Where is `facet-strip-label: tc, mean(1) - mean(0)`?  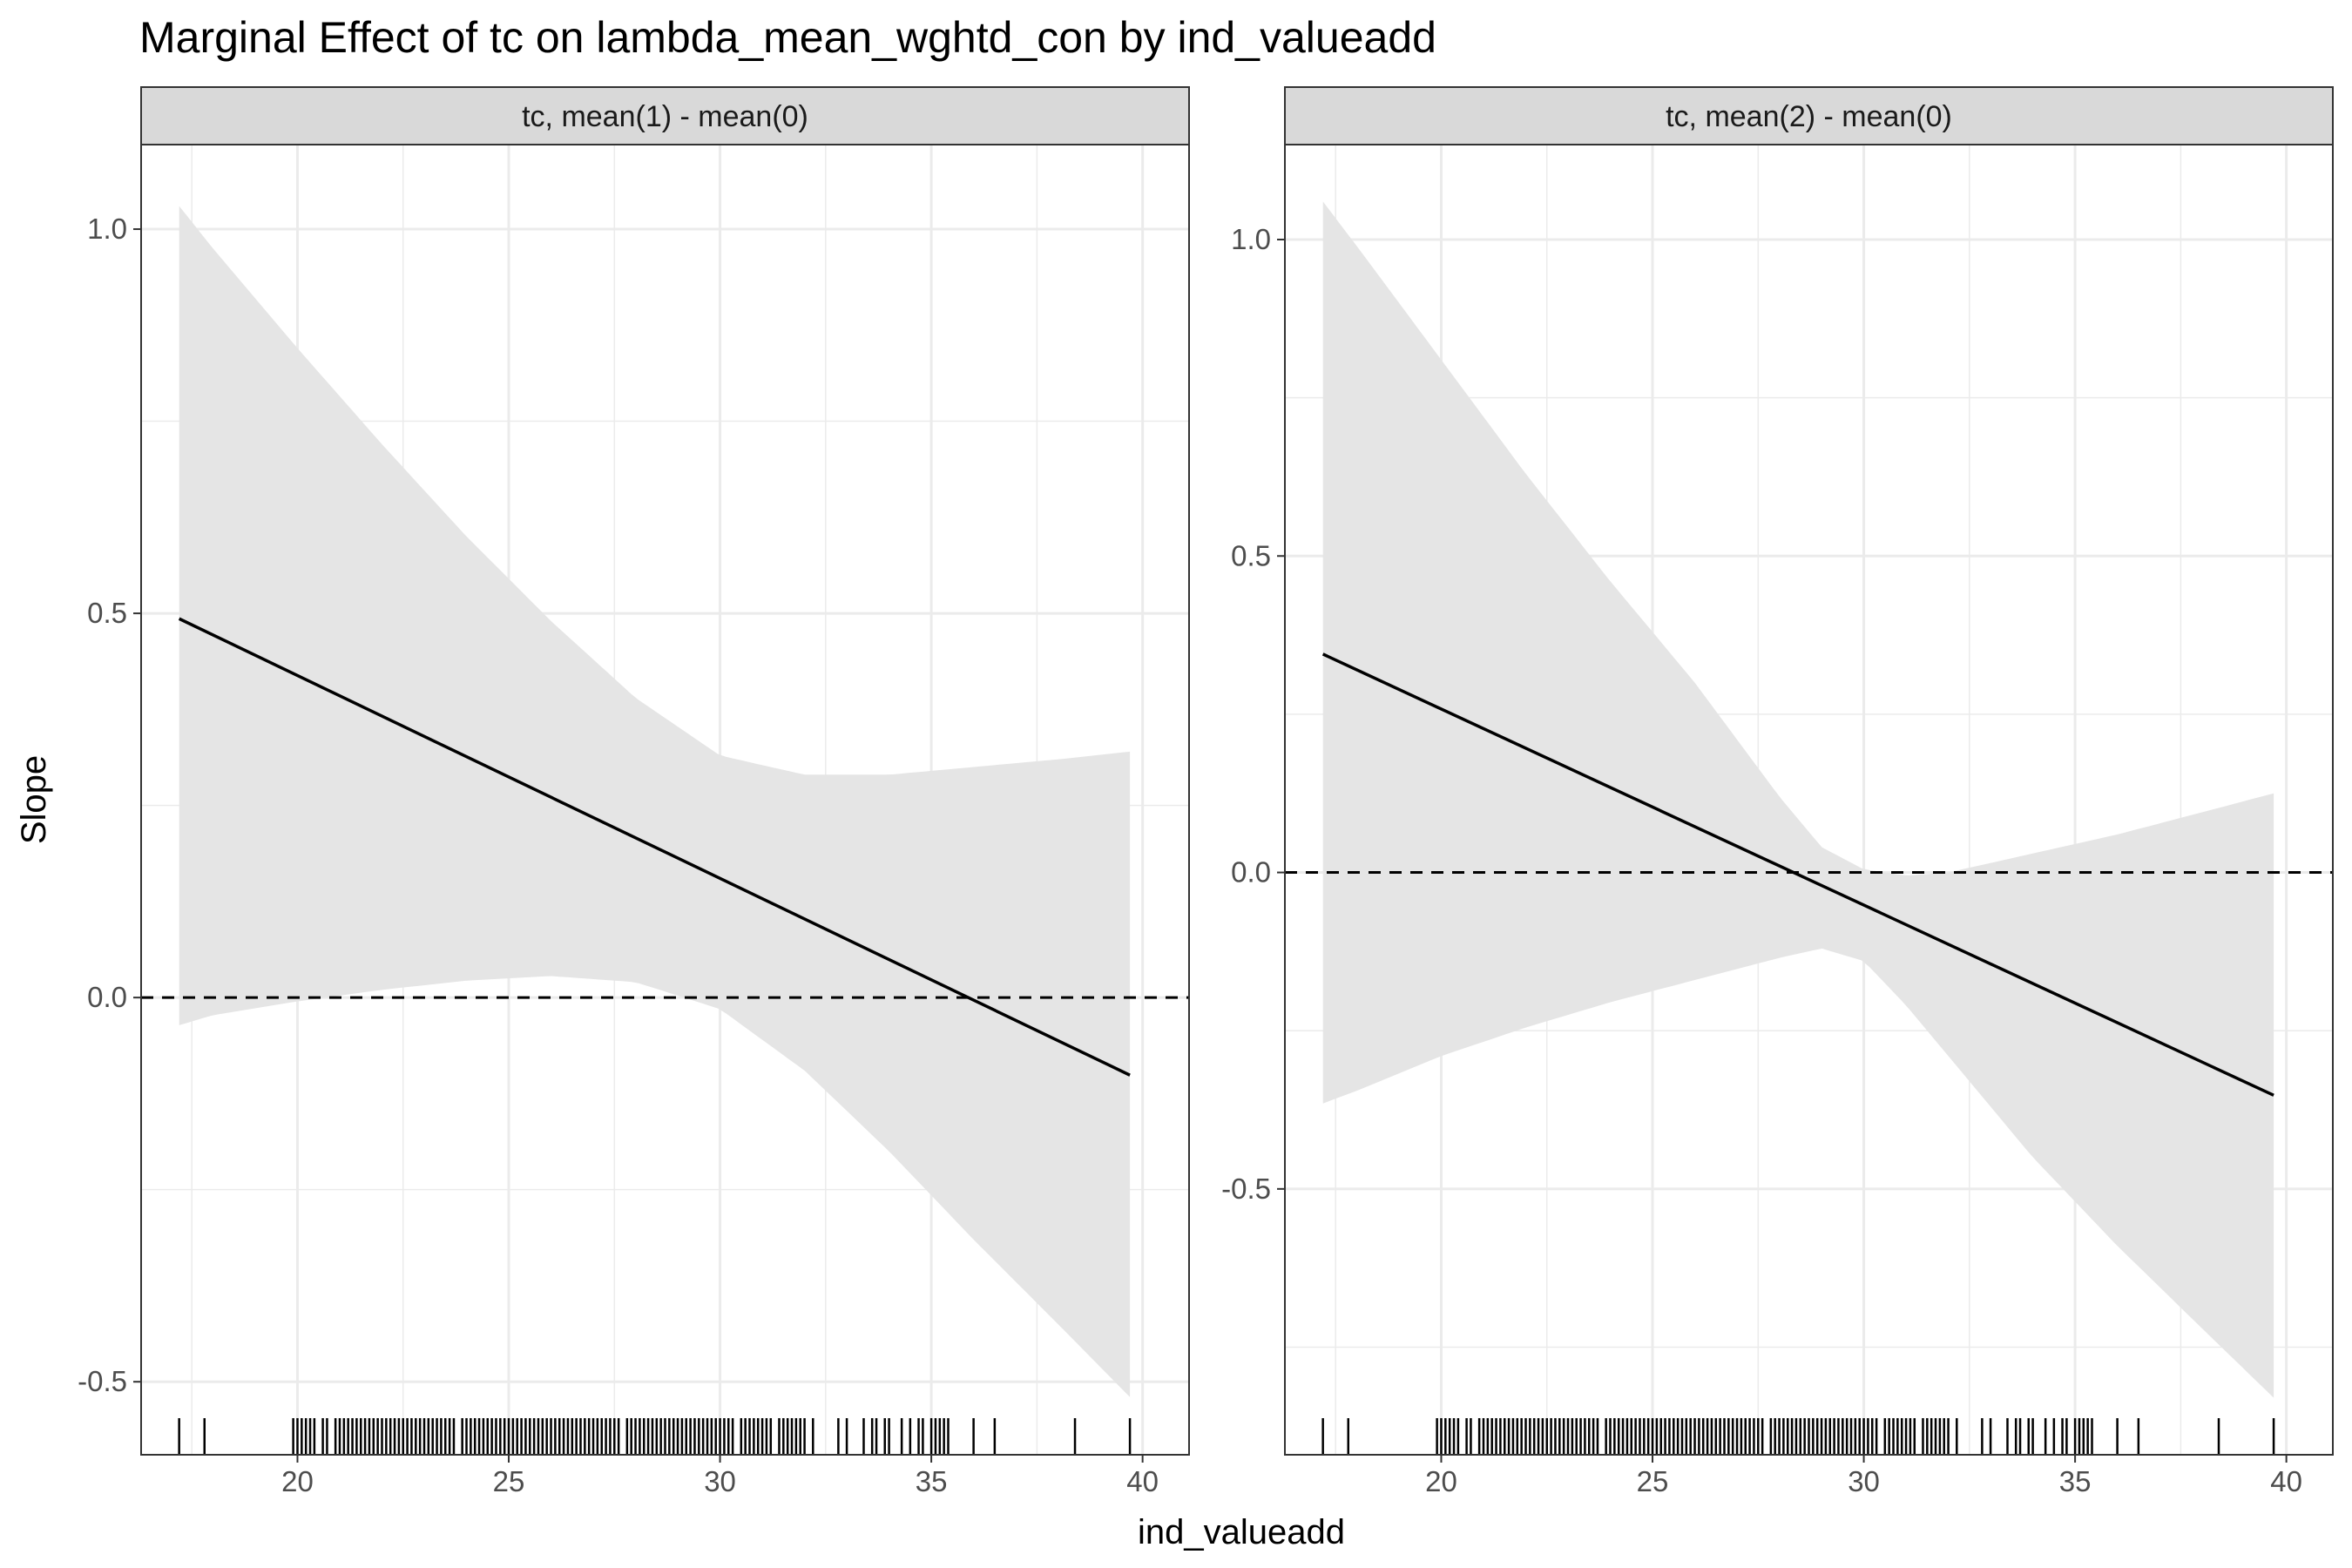 facet-strip-label: tc, mean(1) - mean(0) is located at coordinates (665, 116).